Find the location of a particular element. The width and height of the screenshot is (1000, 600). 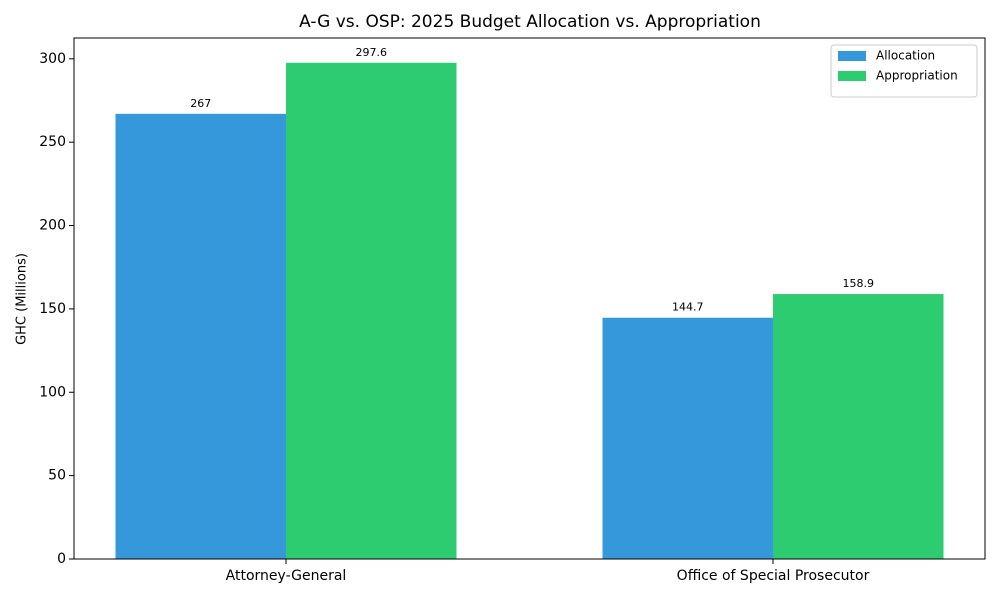

y-tick-label: 50 is located at coordinates (57, 476).